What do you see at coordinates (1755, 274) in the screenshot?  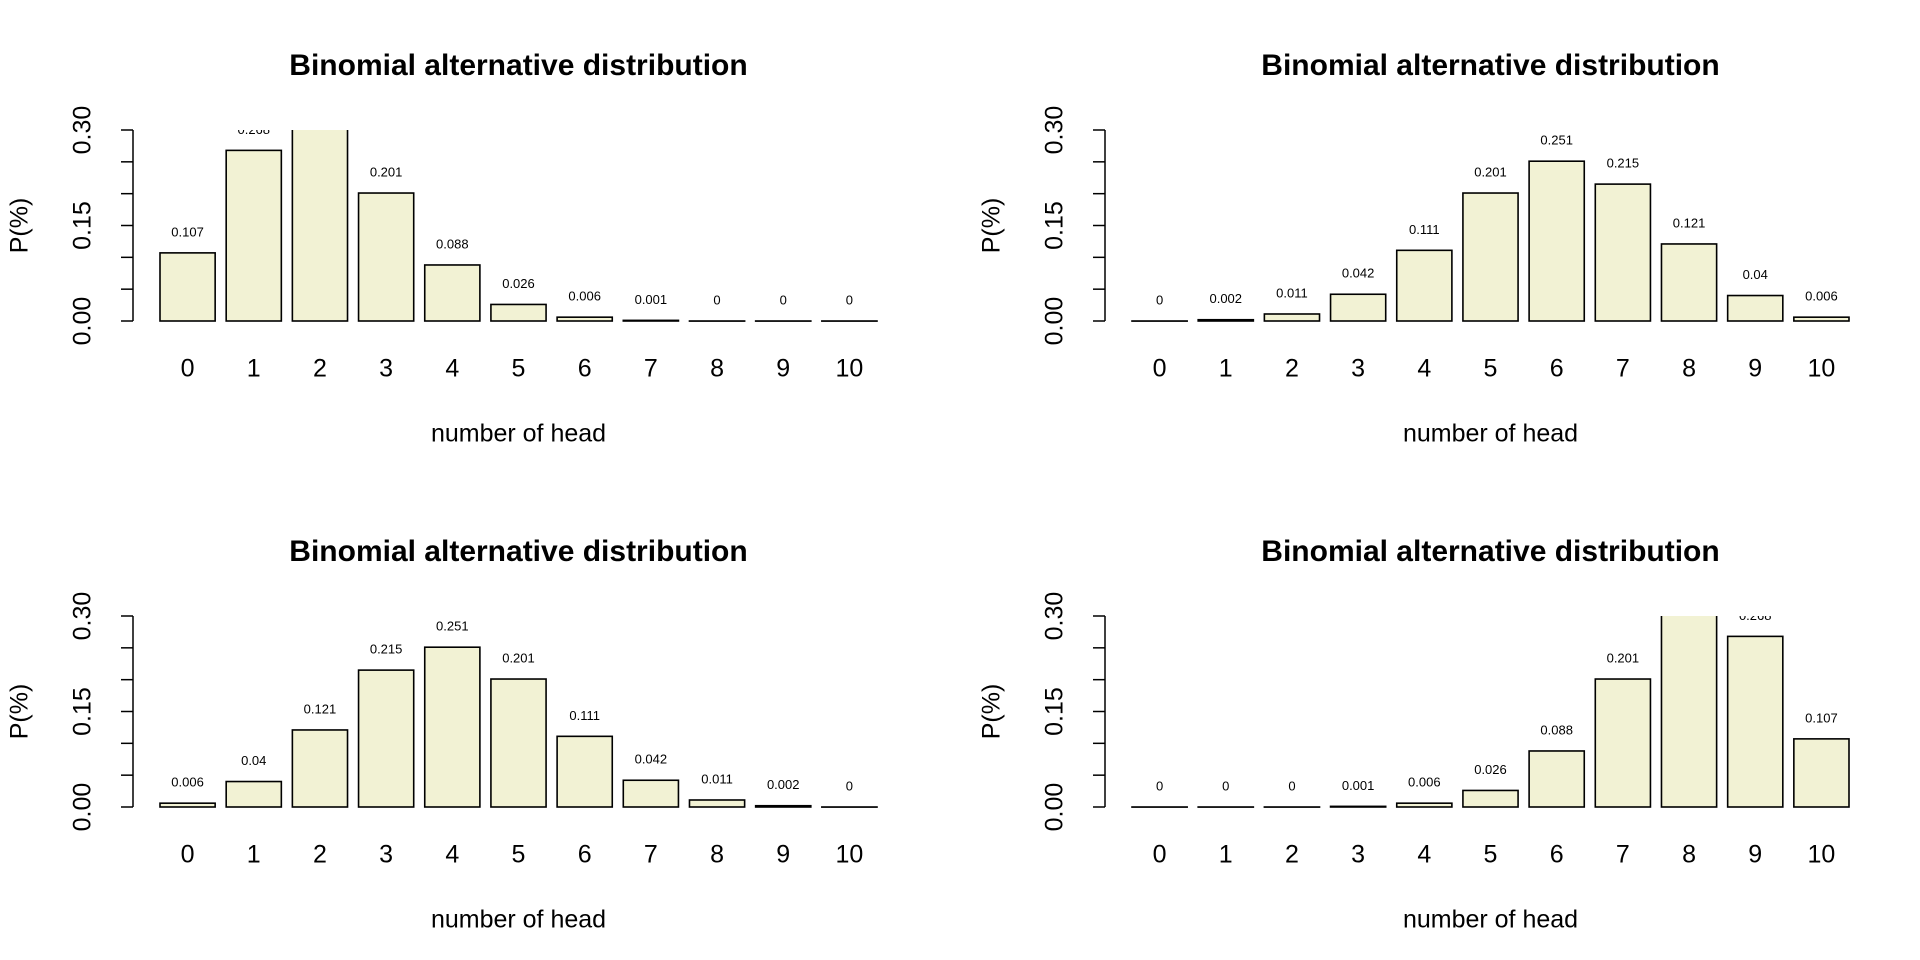 I see `value-label: 0.04` at bounding box center [1755, 274].